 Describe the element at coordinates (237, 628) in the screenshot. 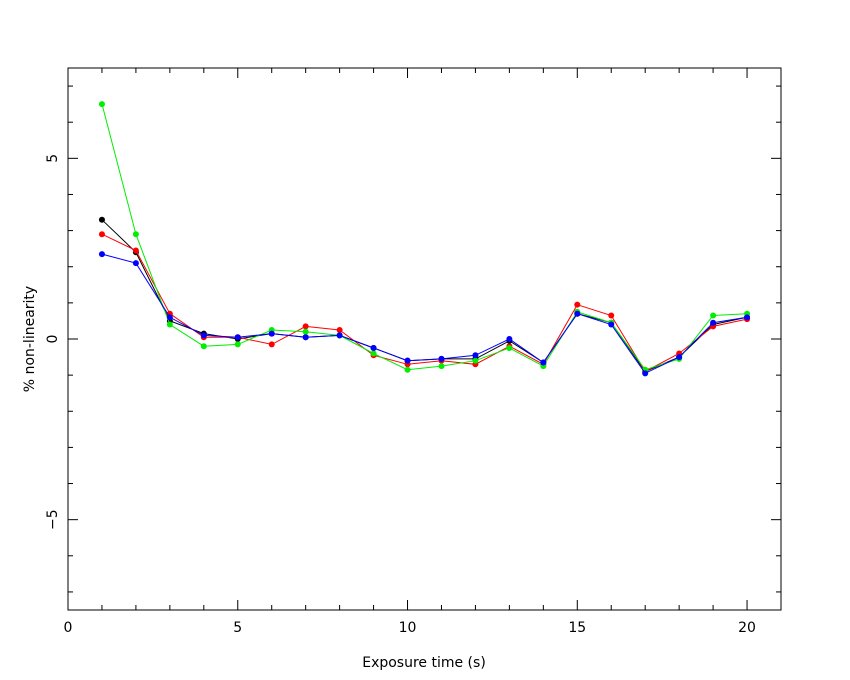

I see `x-tick-label: 5` at that location.